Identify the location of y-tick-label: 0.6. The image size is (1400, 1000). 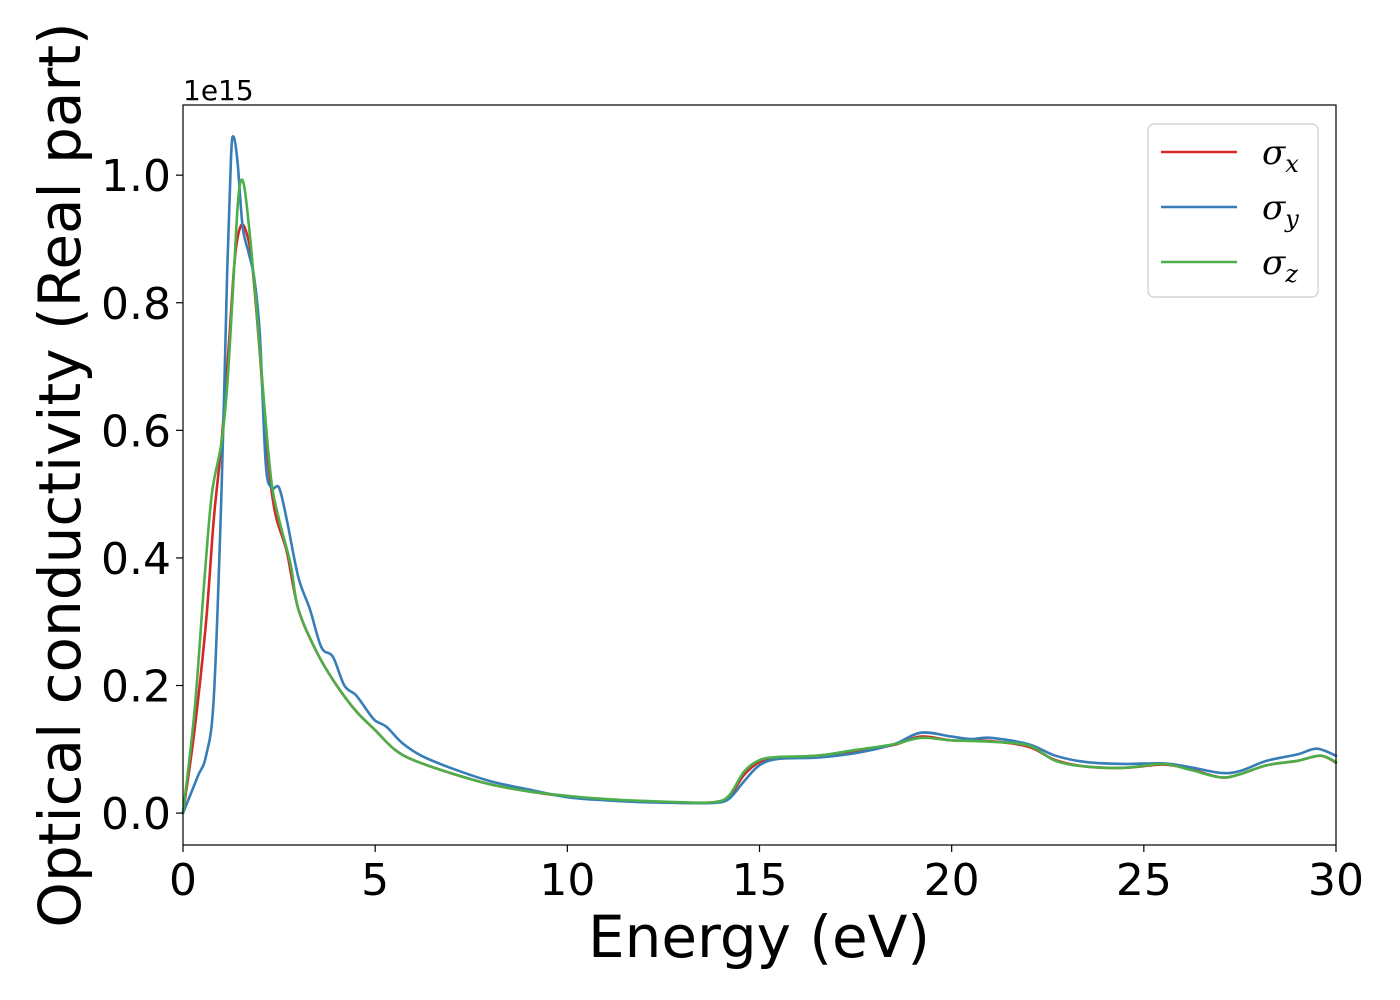
(136, 431).